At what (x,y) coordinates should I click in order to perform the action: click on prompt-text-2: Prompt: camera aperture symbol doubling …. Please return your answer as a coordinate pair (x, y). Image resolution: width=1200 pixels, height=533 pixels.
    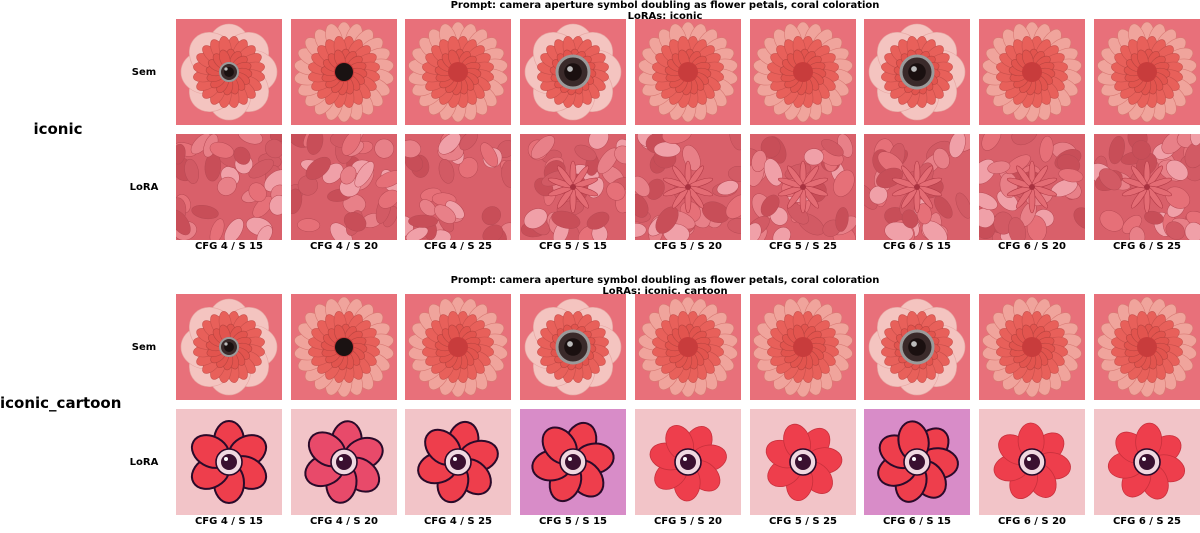
    Looking at the image, I should click on (665, 280).